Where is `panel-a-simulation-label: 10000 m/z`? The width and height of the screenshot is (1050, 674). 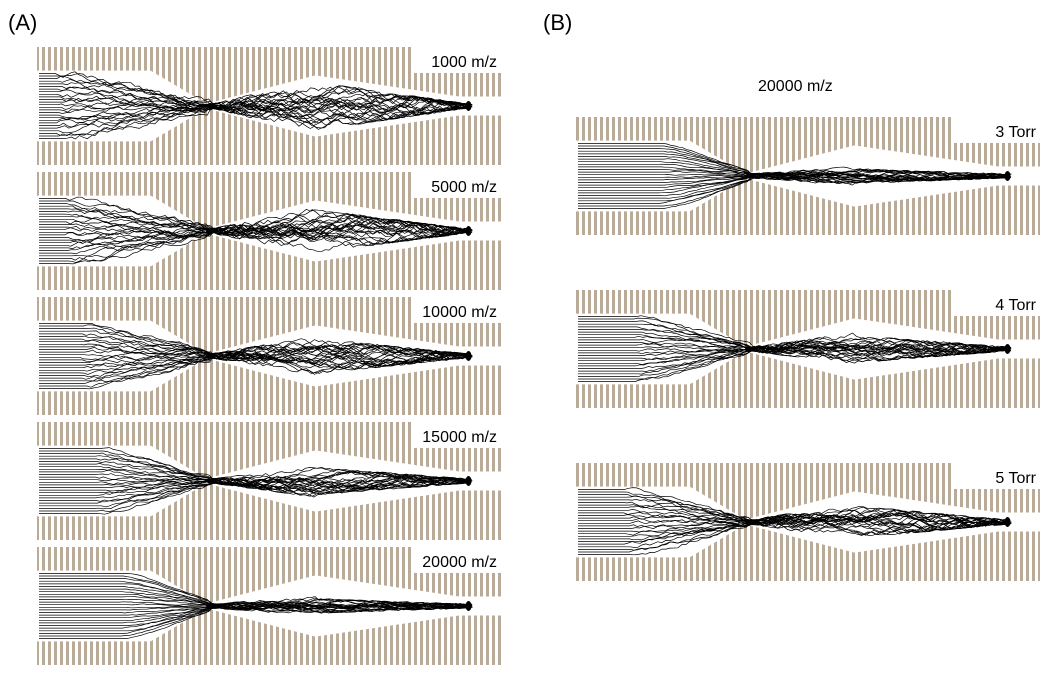 panel-a-simulation-label: 10000 m/z is located at coordinates (459, 312).